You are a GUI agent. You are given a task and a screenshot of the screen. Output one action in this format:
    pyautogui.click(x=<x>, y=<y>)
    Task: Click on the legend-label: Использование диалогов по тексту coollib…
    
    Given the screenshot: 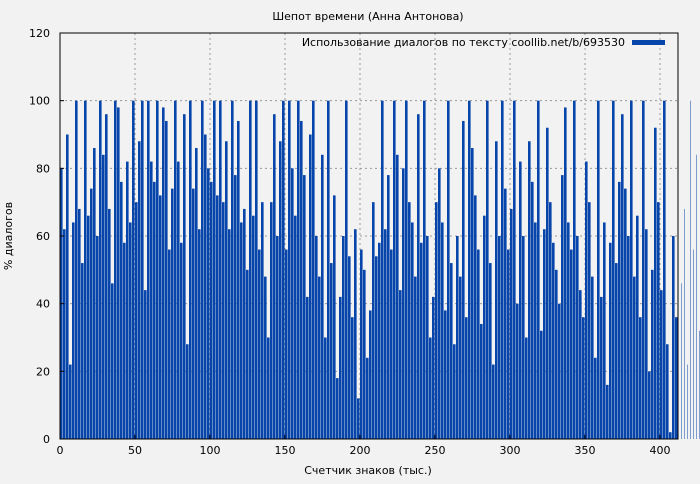 What is the action you would take?
    pyautogui.click(x=463, y=42)
    